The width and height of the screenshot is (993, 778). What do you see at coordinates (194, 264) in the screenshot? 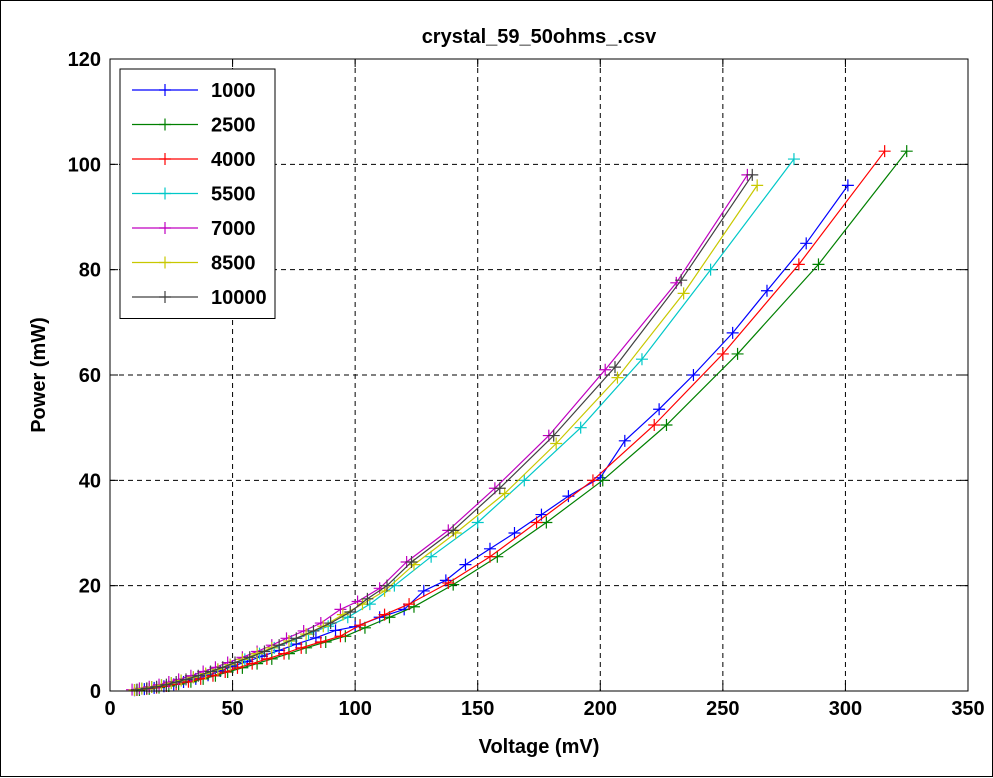
I see `legend-item: 8500` at bounding box center [194, 264].